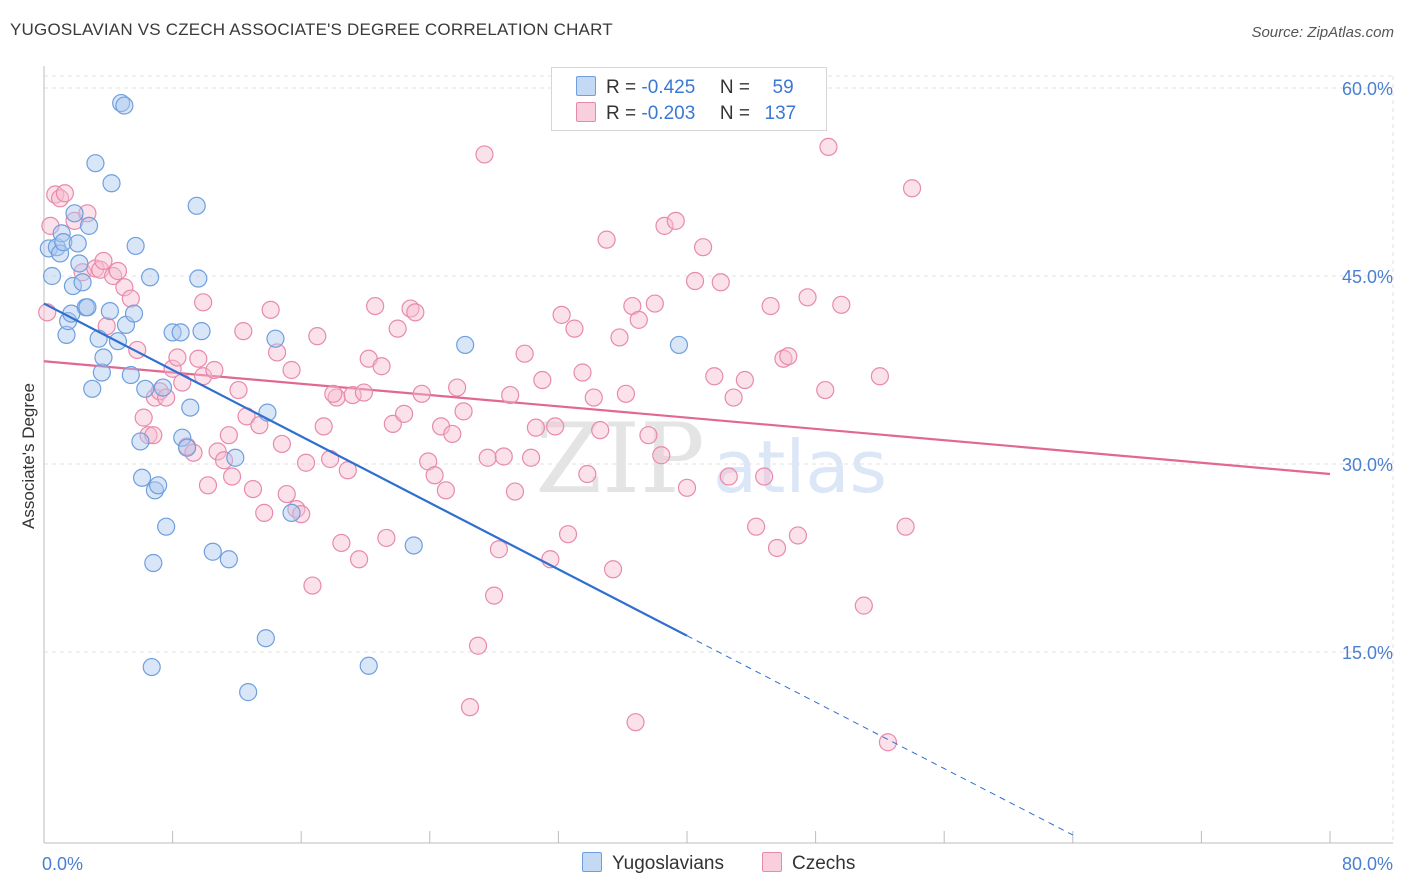 Image resolution: width=1406 pixels, height=892 pixels. I want to click on series-legend: Yugoslavians Czechs, so click(703, 865).